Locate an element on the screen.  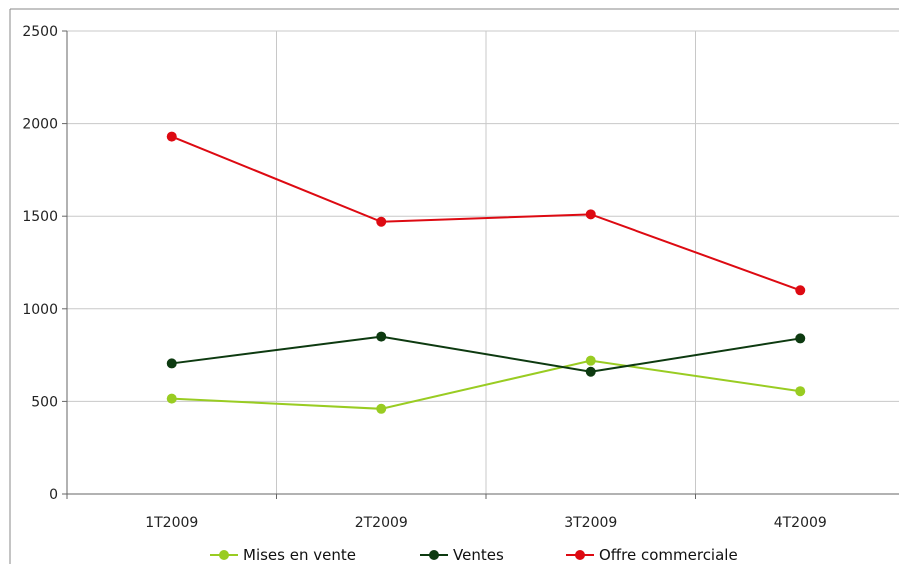
y-tick-label: 2500 is located at coordinates (40, 32).